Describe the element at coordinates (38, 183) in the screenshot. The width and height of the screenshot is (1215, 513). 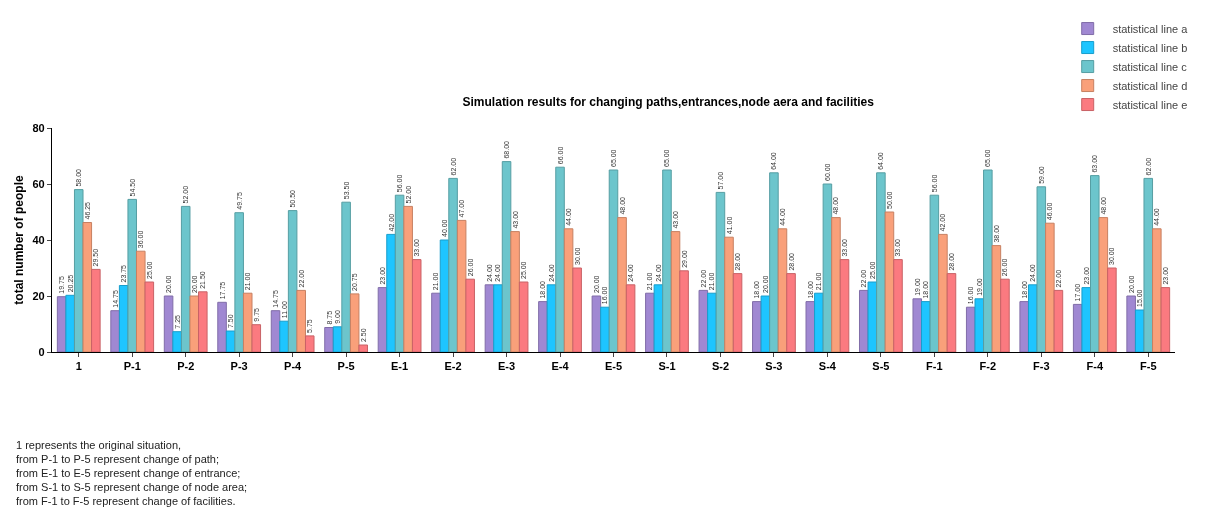
I see `y-tick-label: 60` at that location.